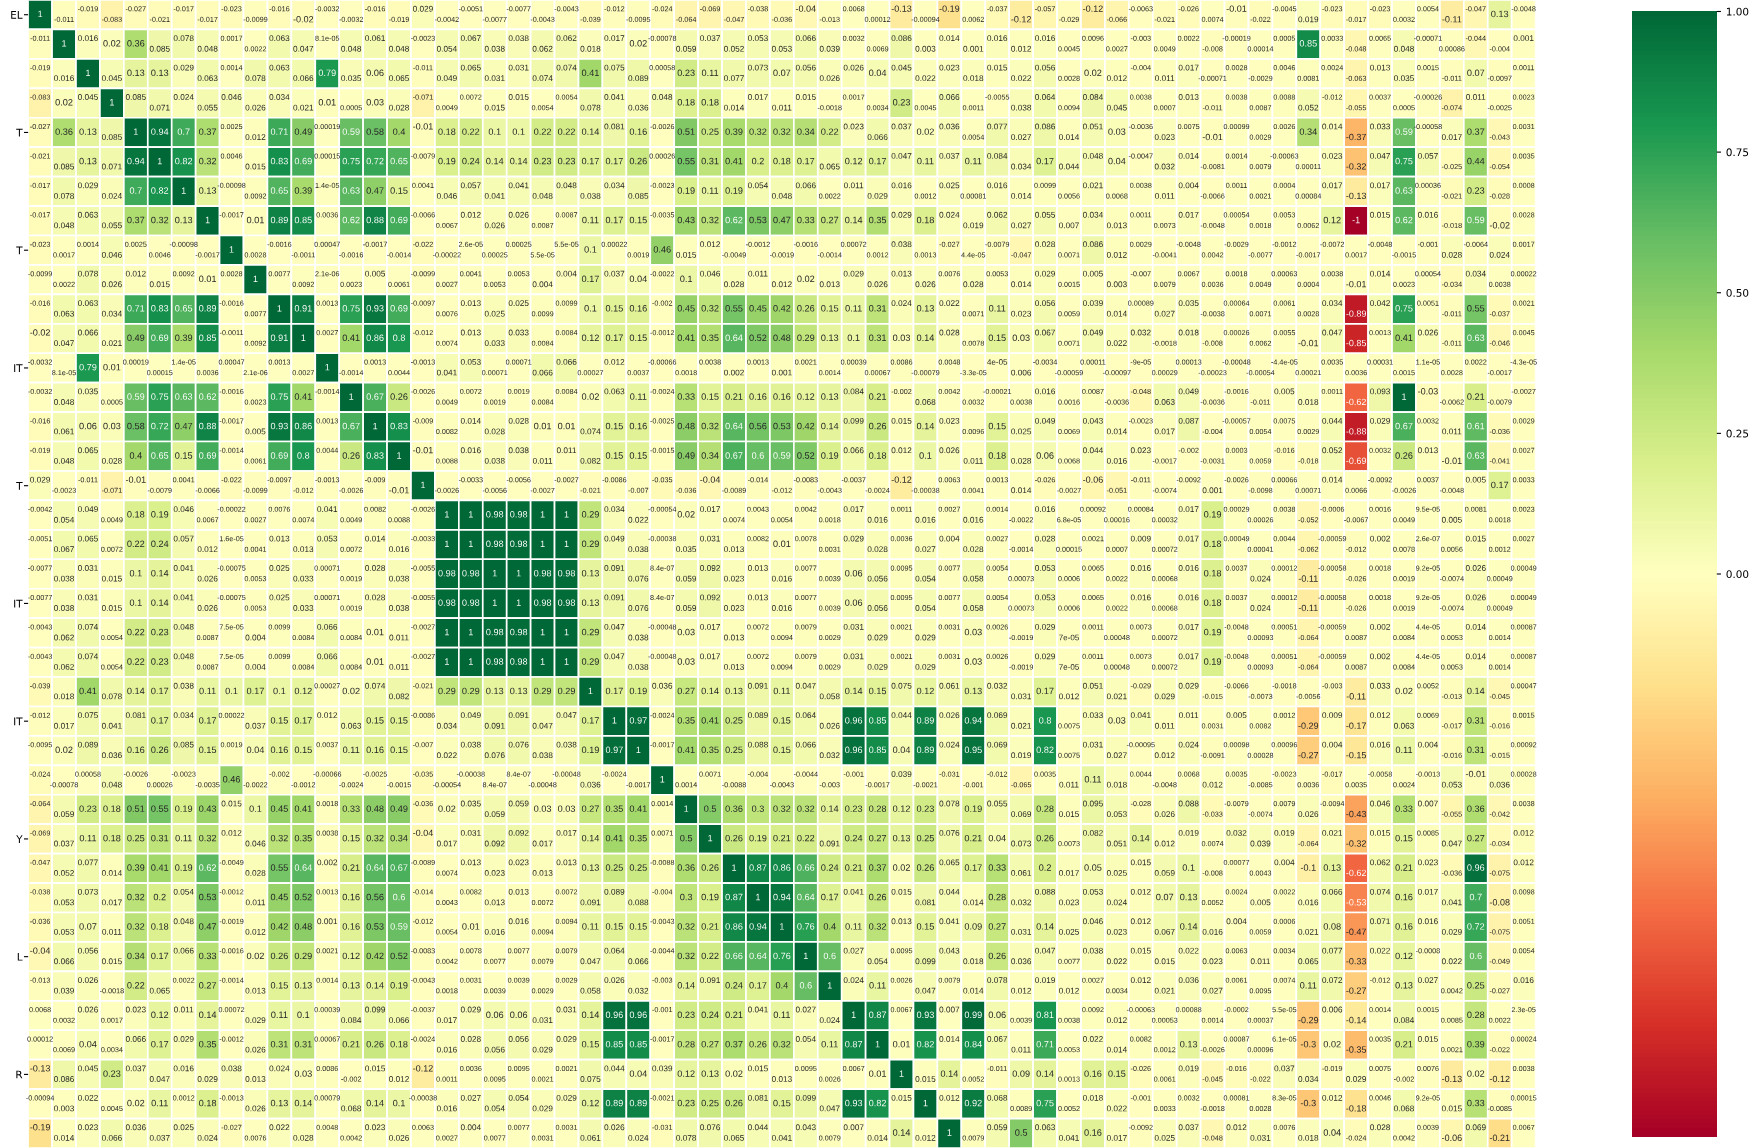  What do you see at coordinates (64, 131) in the screenshot?
I see `data-label: 0.36` at bounding box center [64, 131].